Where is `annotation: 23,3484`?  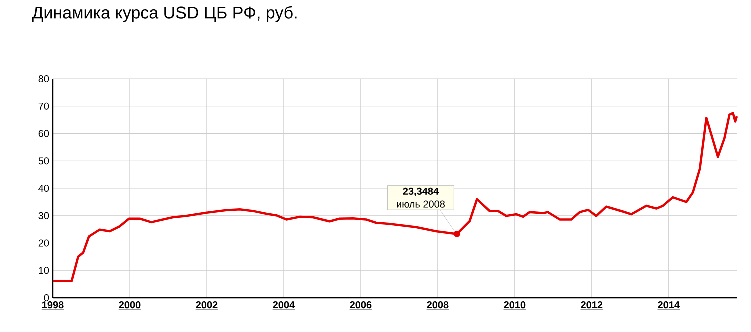 annotation: 23,3484 is located at coordinates (421, 192).